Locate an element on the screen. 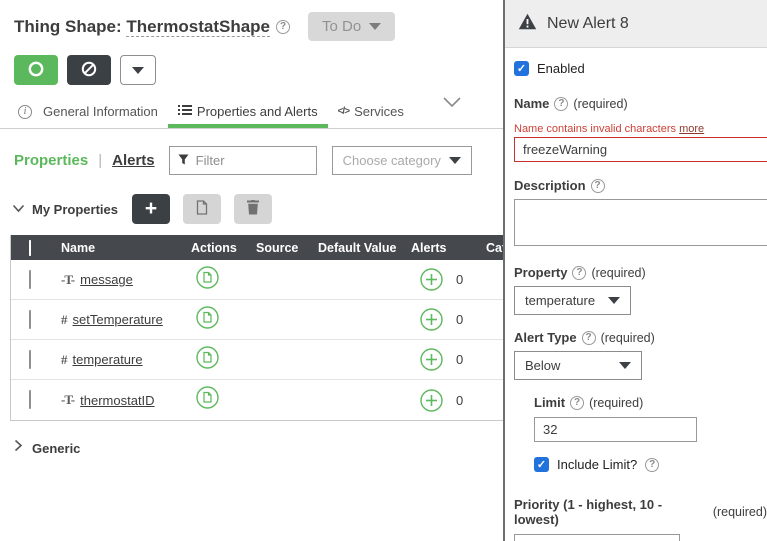  col-header-name: Name is located at coordinates (78, 247).